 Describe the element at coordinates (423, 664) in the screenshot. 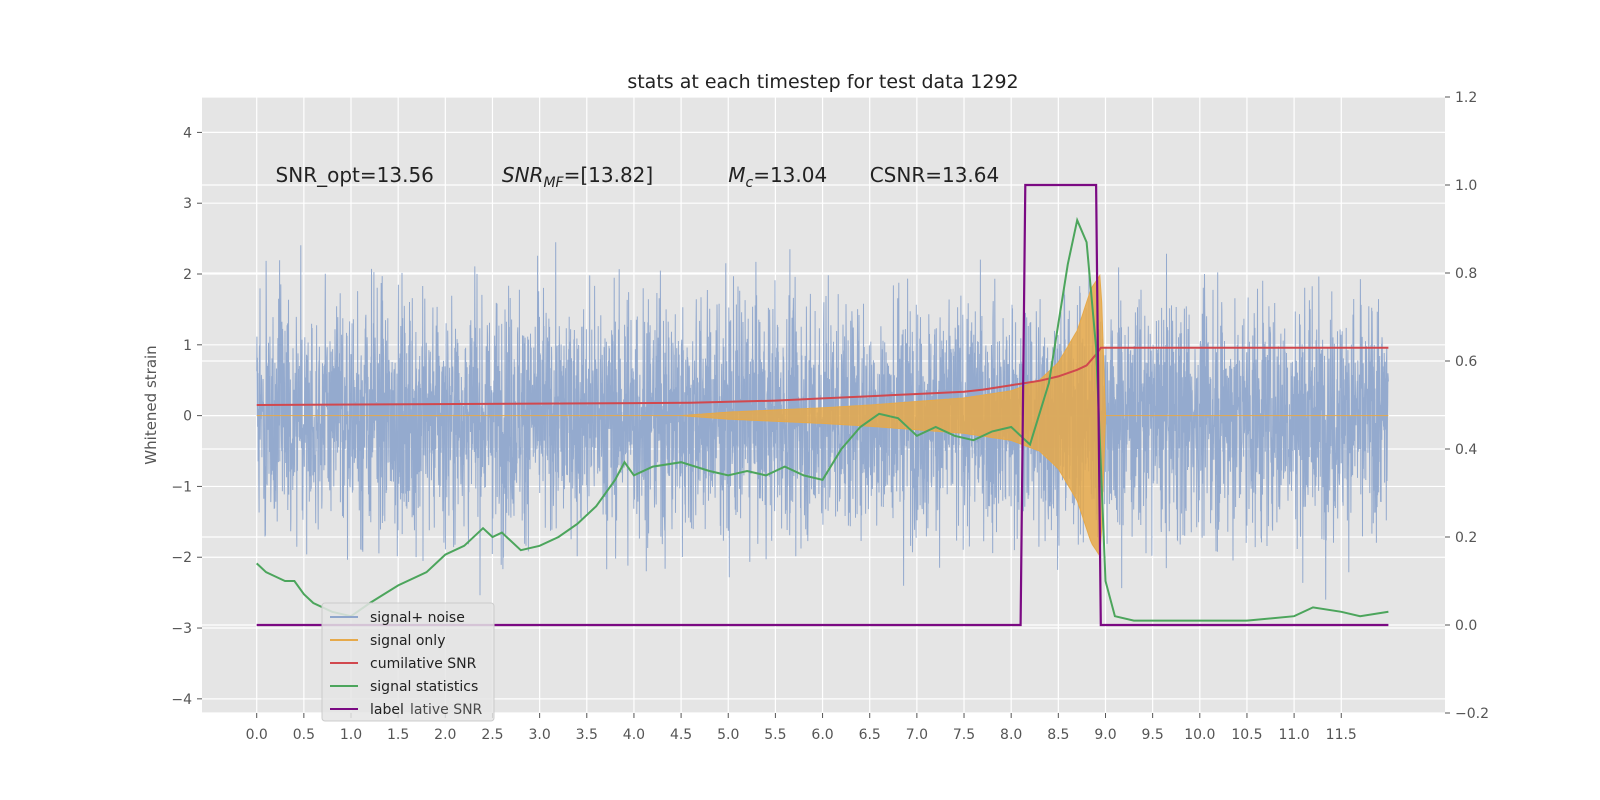

I see `legend-entry: cumilative SNR` at that location.